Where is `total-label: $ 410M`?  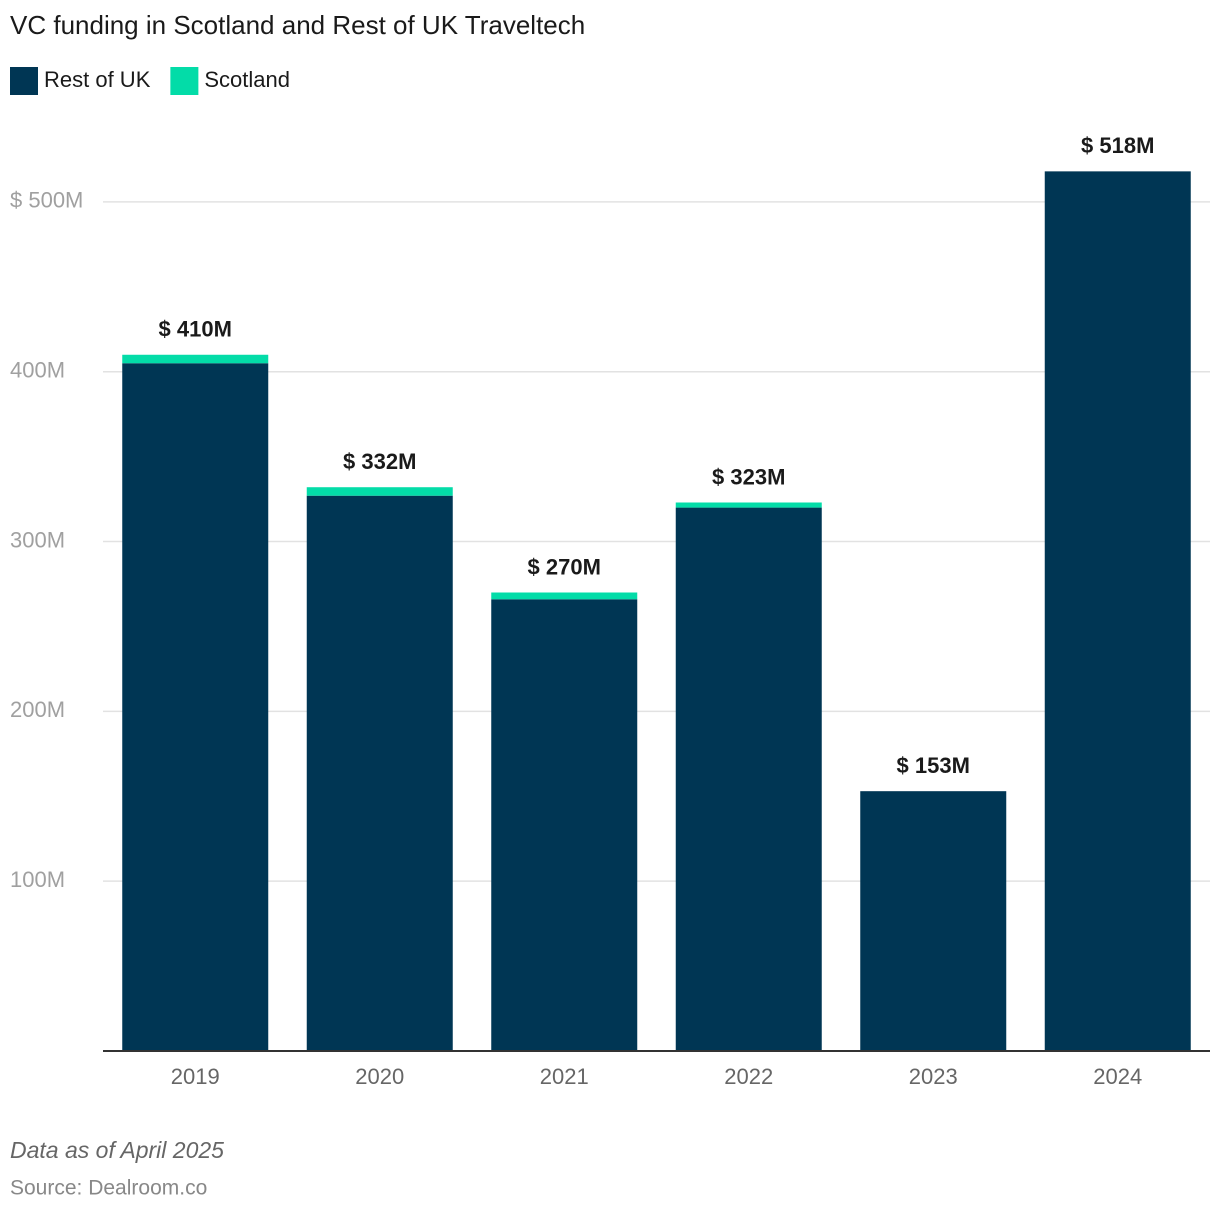 total-label: $ 410M is located at coordinates (195, 329).